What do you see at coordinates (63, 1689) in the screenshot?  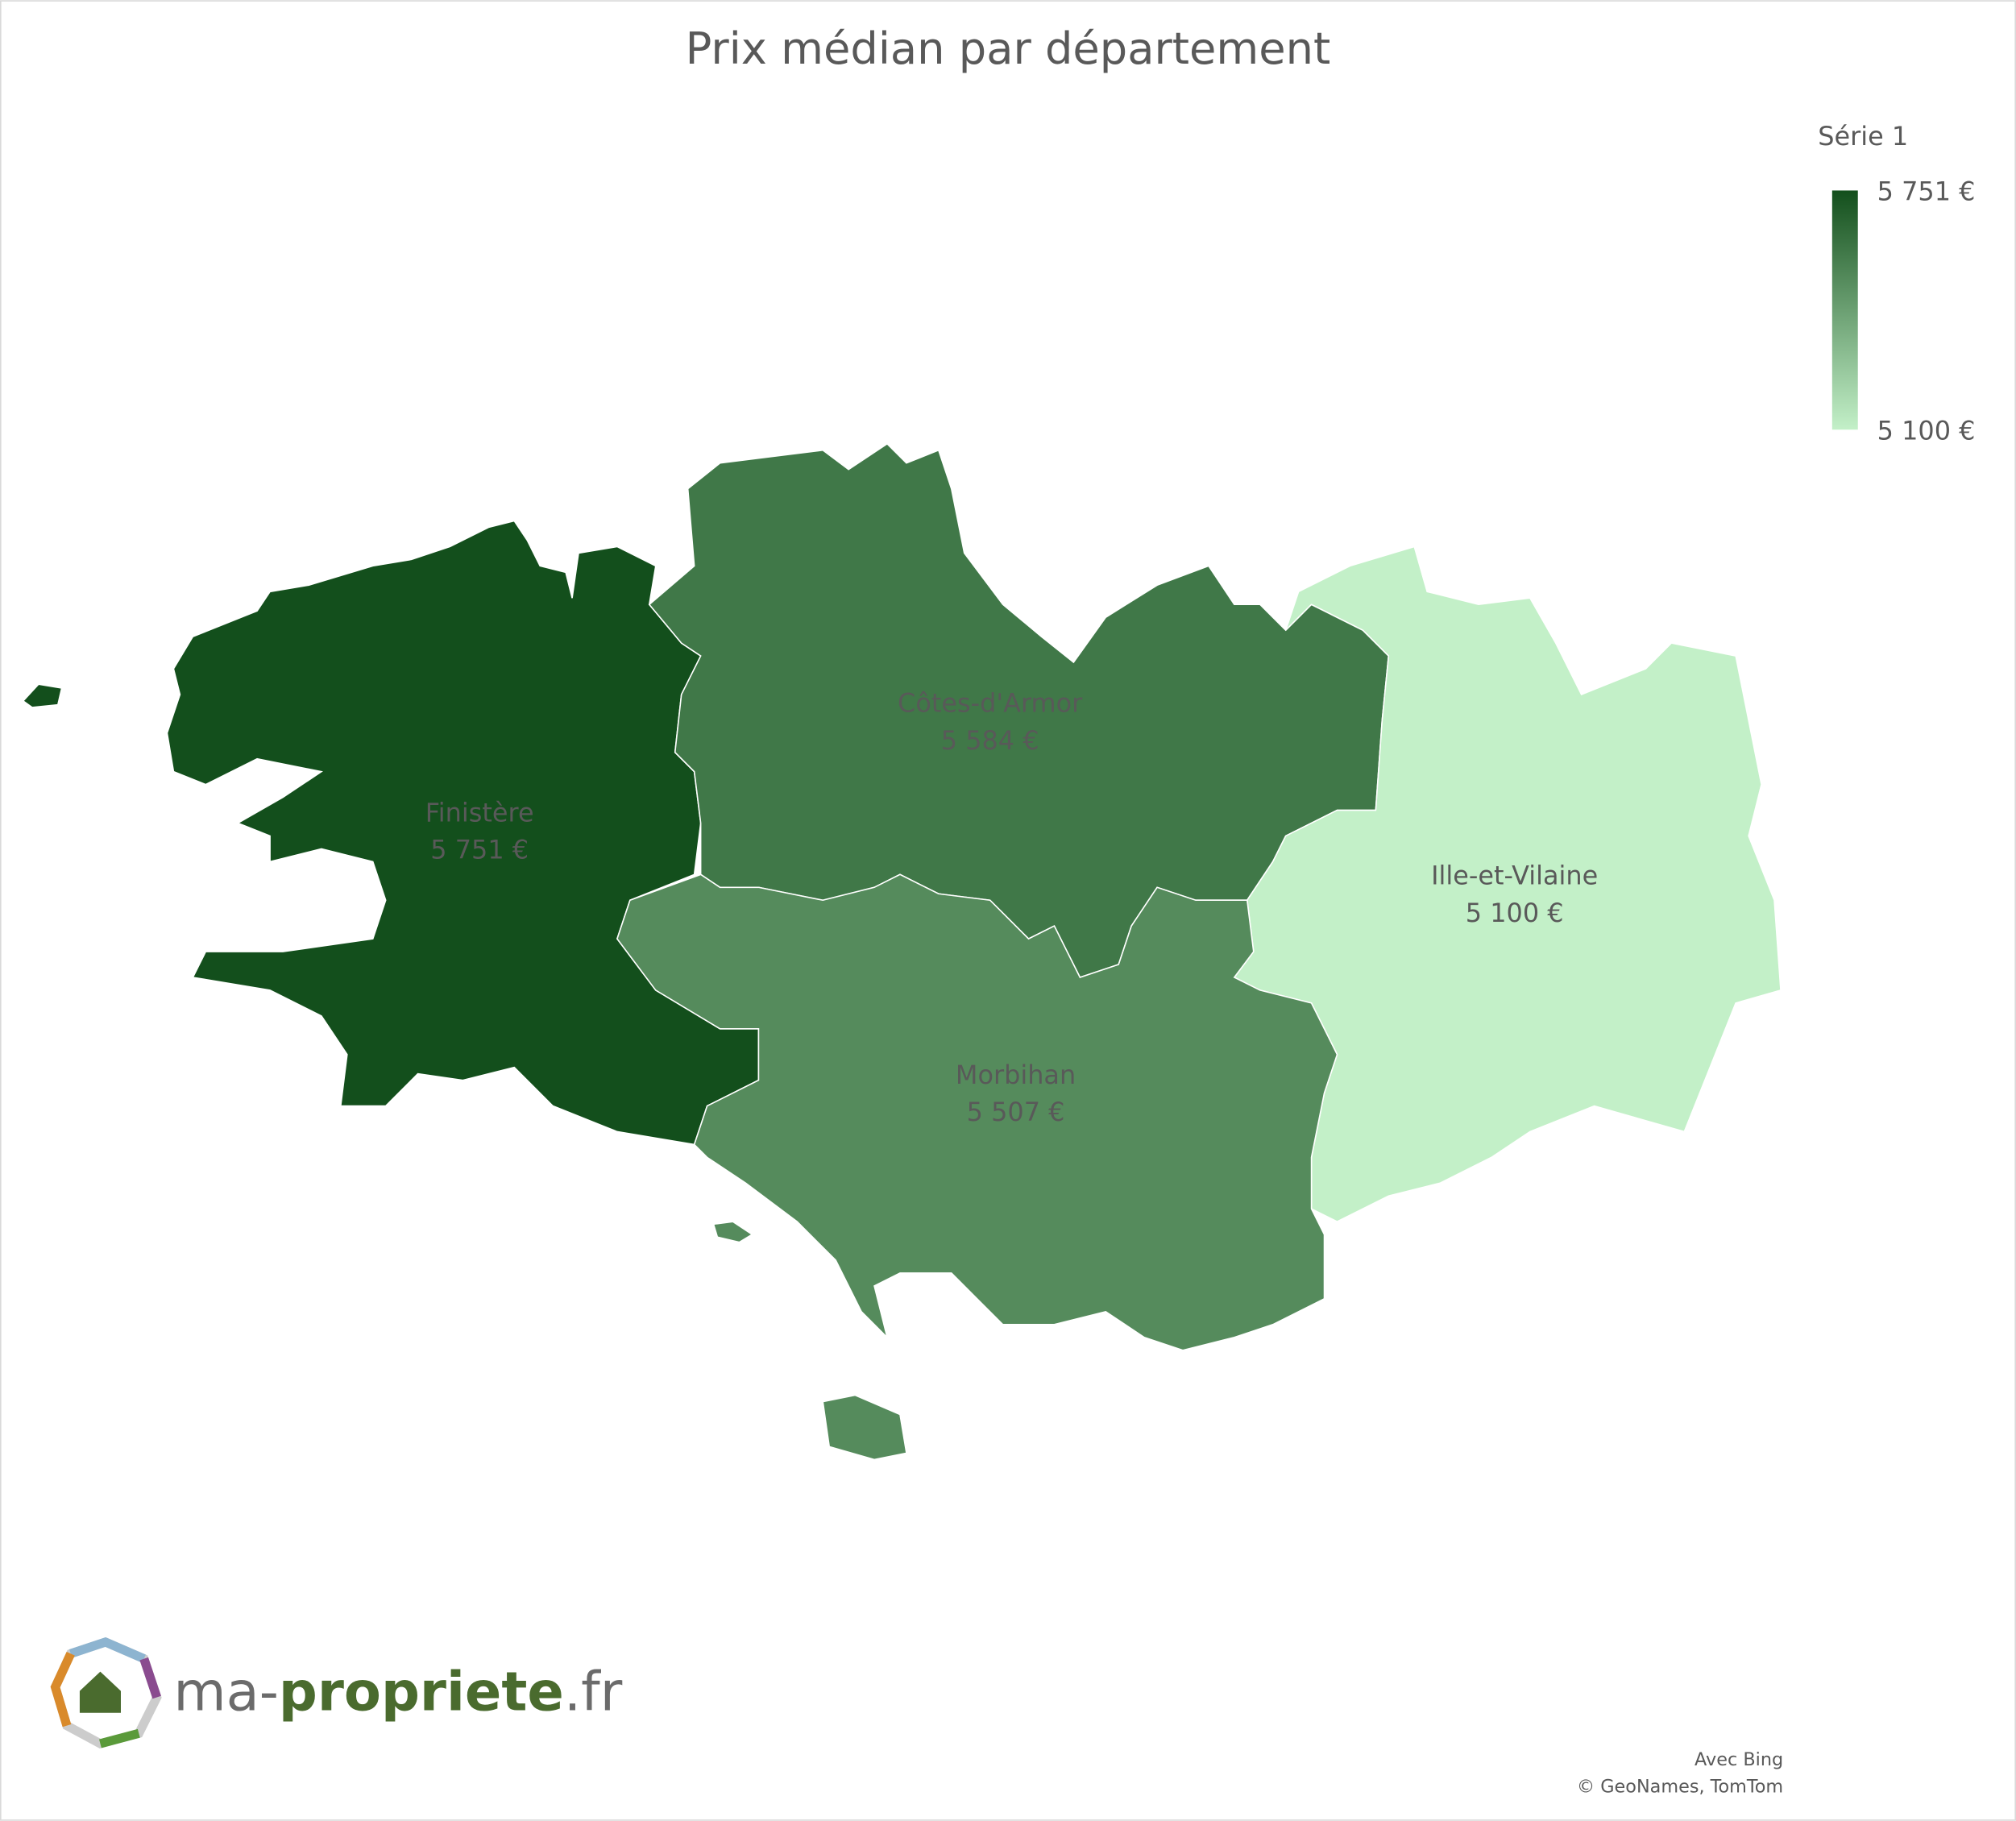 I see `logo-ring-left` at bounding box center [63, 1689].